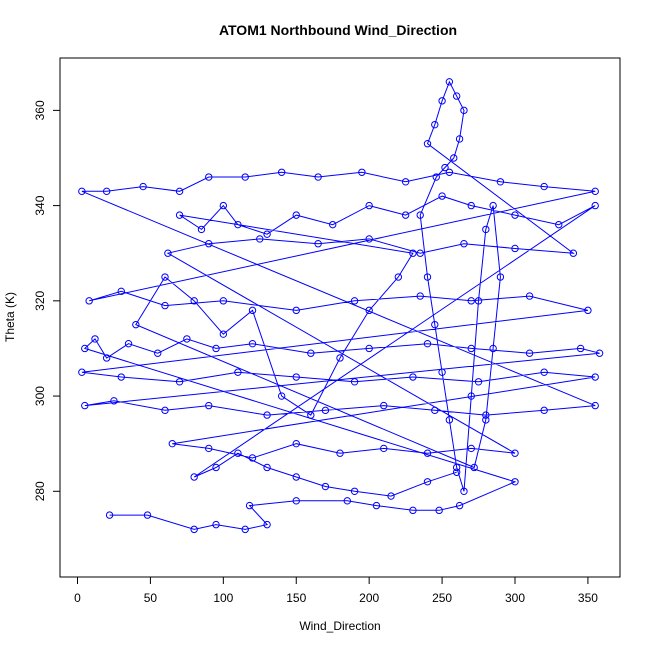 This screenshot has width=650, height=650. Describe the element at coordinates (339, 626) in the screenshot. I see `x-axis-label: Wind_Direction` at that location.